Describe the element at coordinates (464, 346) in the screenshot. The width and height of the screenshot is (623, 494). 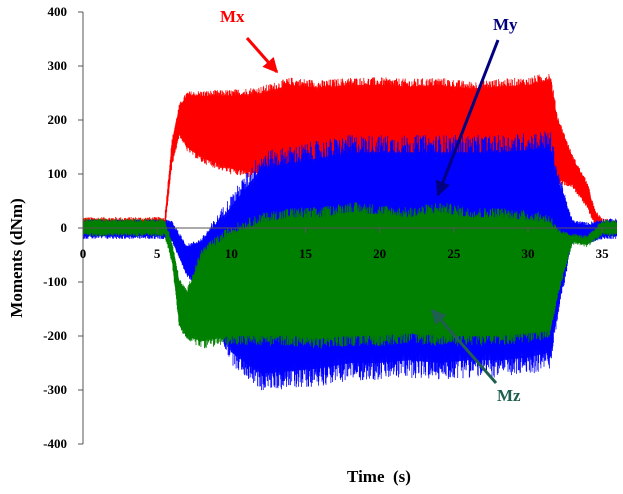
I see `annotation-mz-arrow` at that location.